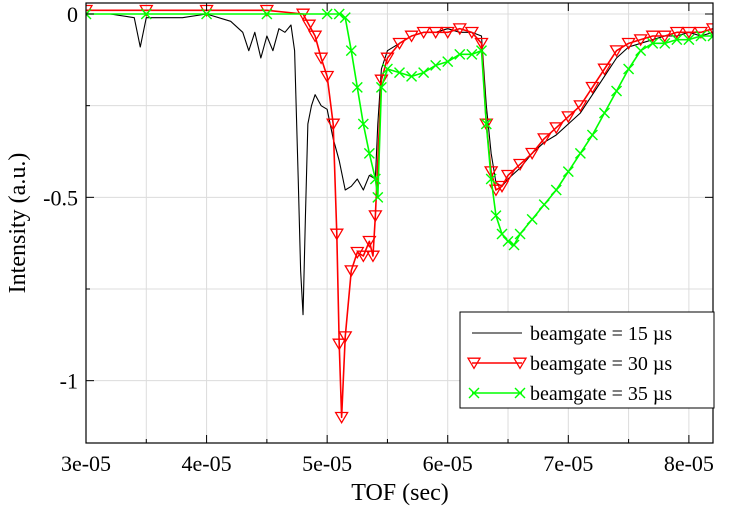 This screenshot has width=747, height=508. I want to click on legend-label: beamgate = 15 µs, so click(601, 334).